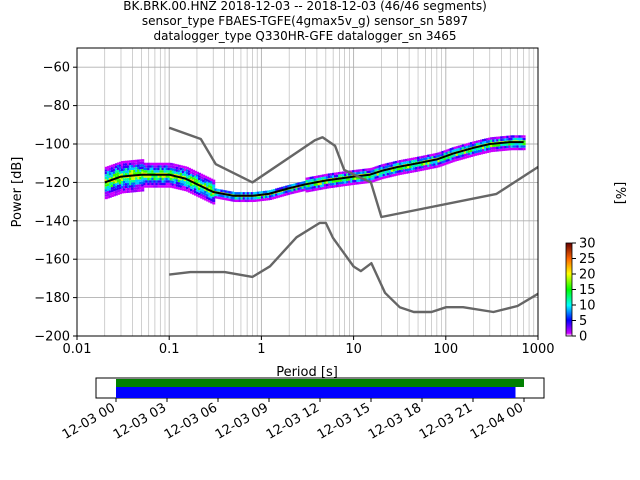 This screenshot has width=640, height=480. I want to click on mode-line, so click(314, 169).